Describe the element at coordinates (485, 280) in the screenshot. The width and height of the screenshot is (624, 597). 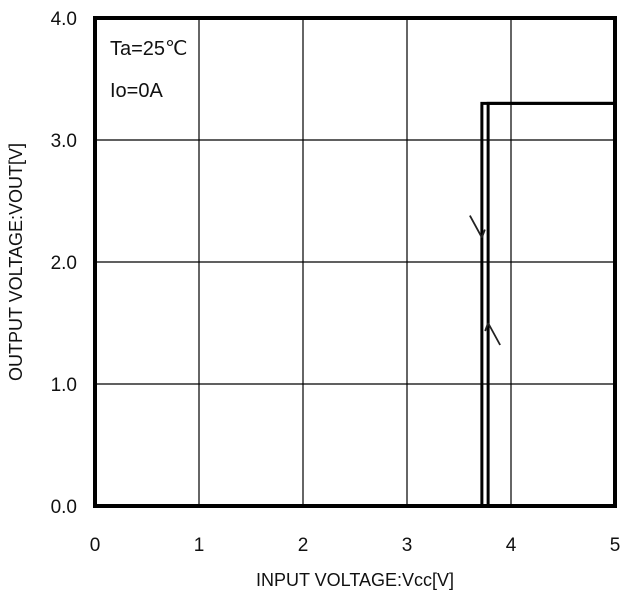
I see `arrow-layer` at that location.